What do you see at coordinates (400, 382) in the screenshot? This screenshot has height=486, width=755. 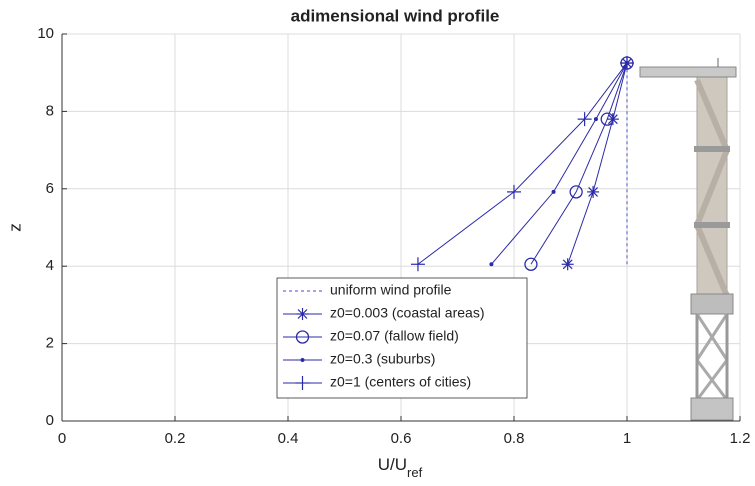 I see `legend-label: z0=1 (centers of cities)` at bounding box center [400, 382].